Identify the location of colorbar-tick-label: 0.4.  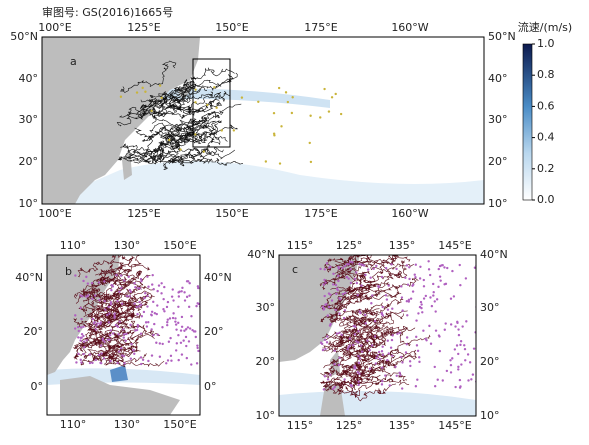
(546, 137).